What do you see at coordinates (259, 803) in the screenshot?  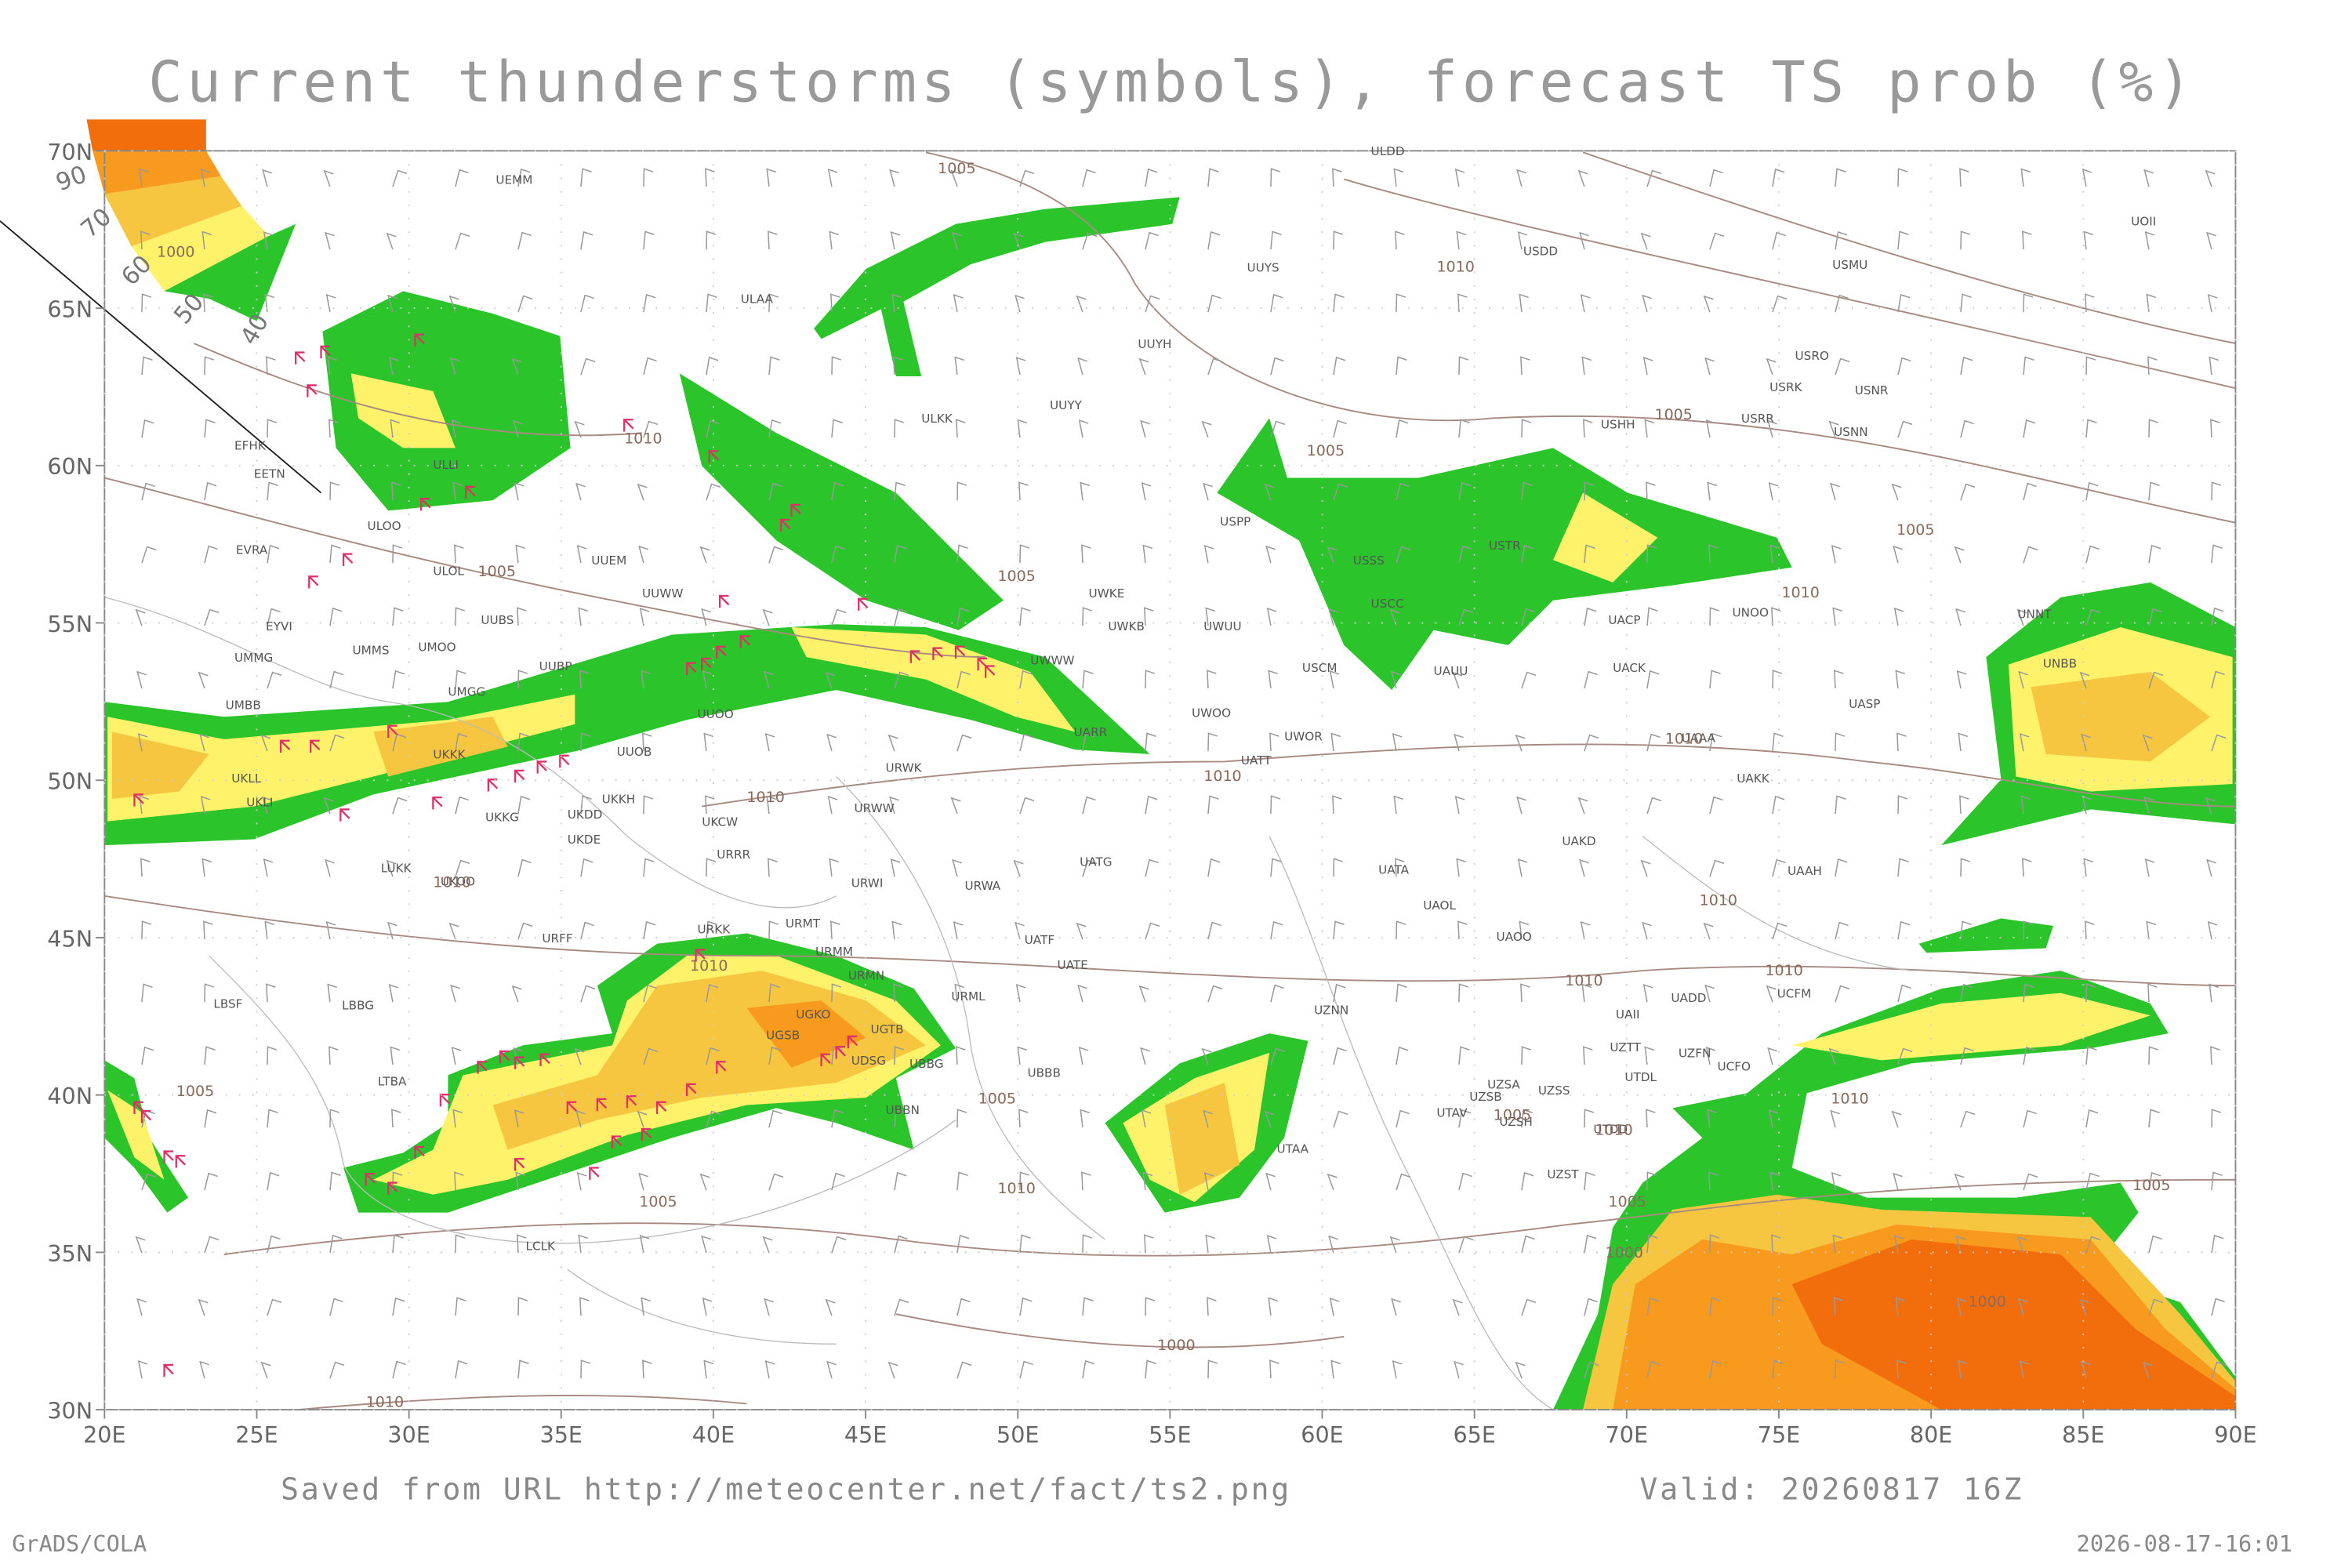 I see `station-label: UKLI` at bounding box center [259, 803].